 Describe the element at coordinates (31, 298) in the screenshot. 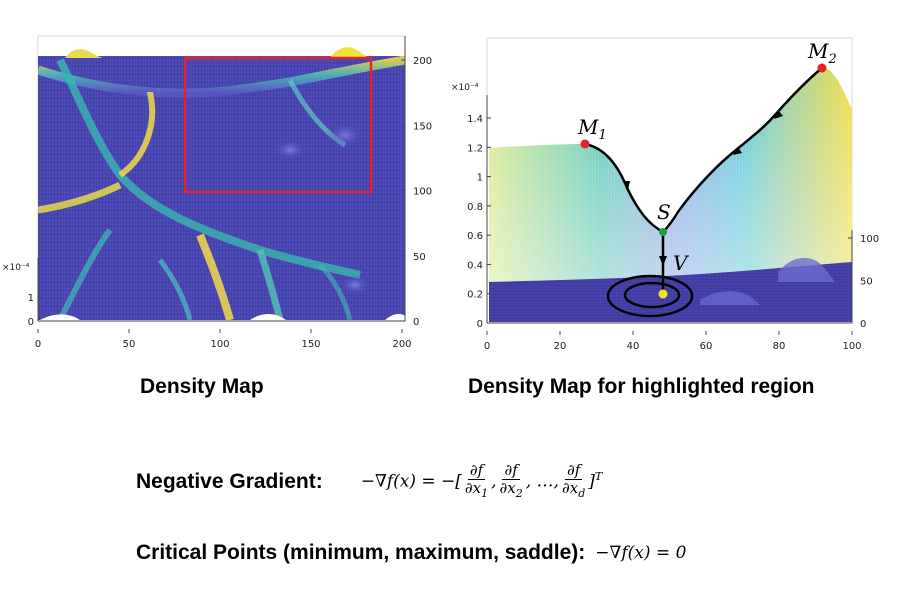

I see `left-z-tick-label: 1` at that location.